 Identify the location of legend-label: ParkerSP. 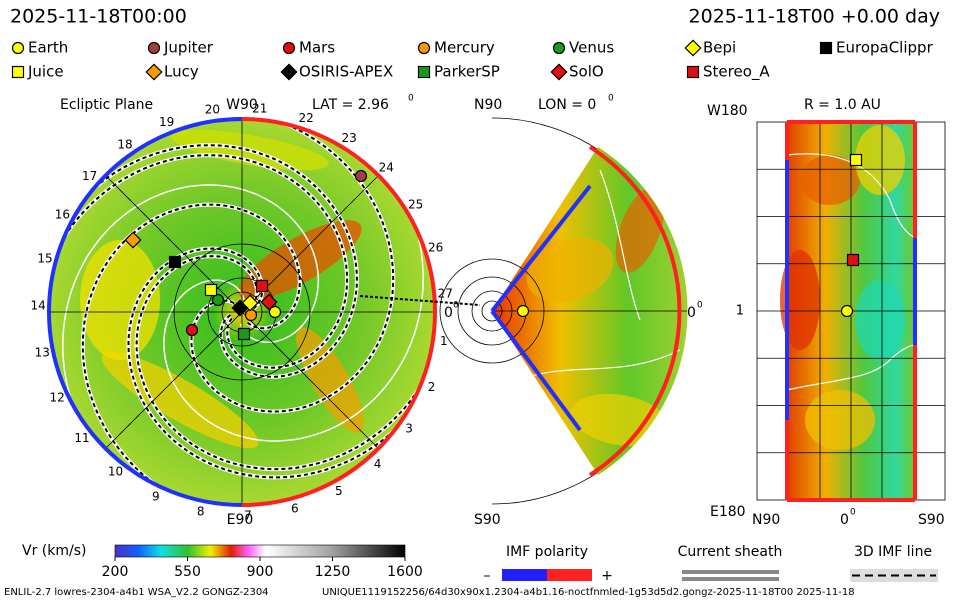
(467, 72).